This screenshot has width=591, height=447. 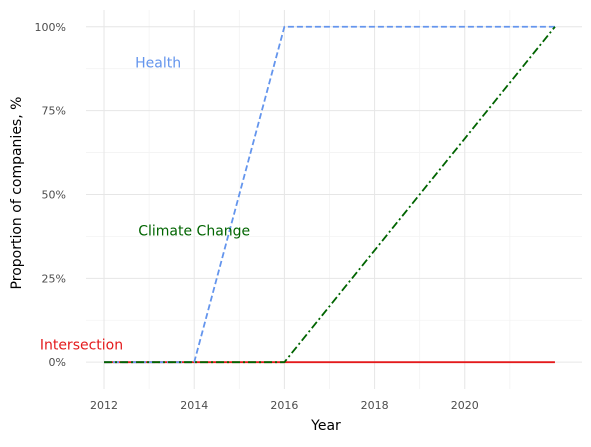 I want to click on y-axis-ticks: 0% 25% 50% 75% 100%, so click(x=50, y=195).